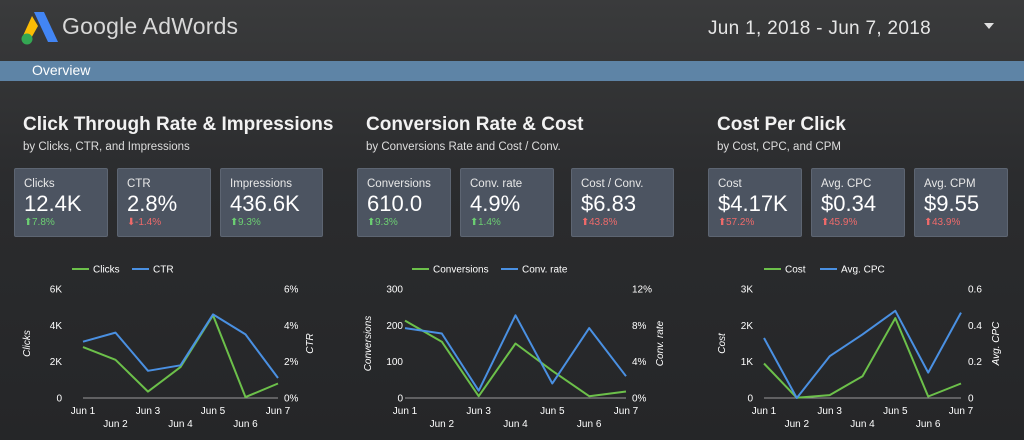  What do you see at coordinates (722, 343) in the screenshot?
I see `left-axis-title: Cost` at bounding box center [722, 343].